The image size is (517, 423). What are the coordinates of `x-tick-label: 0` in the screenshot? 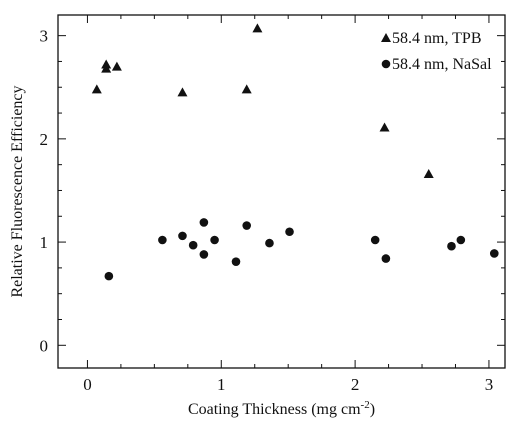 It's located at (87, 384).